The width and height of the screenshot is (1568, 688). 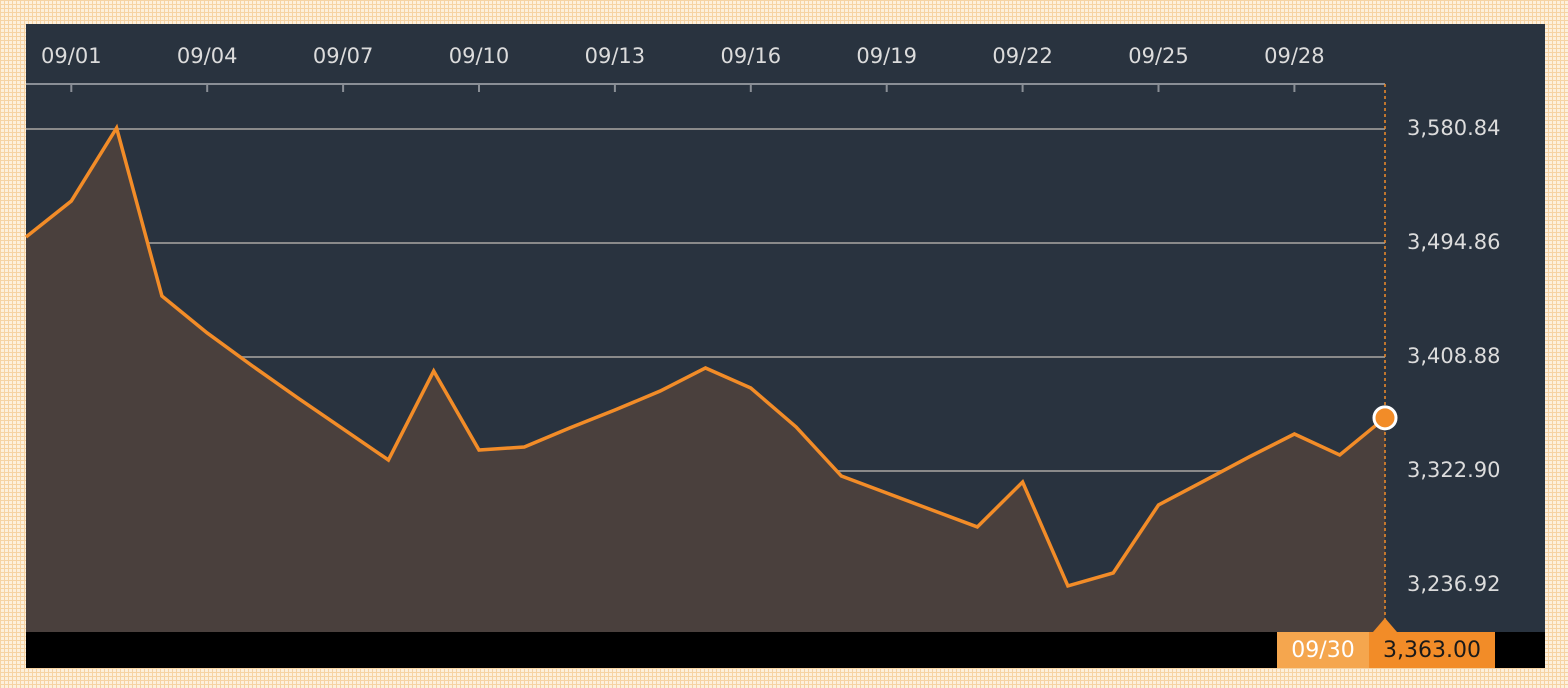 I want to click on y-tick-label: 3,322.90, so click(x=1454, y=470).